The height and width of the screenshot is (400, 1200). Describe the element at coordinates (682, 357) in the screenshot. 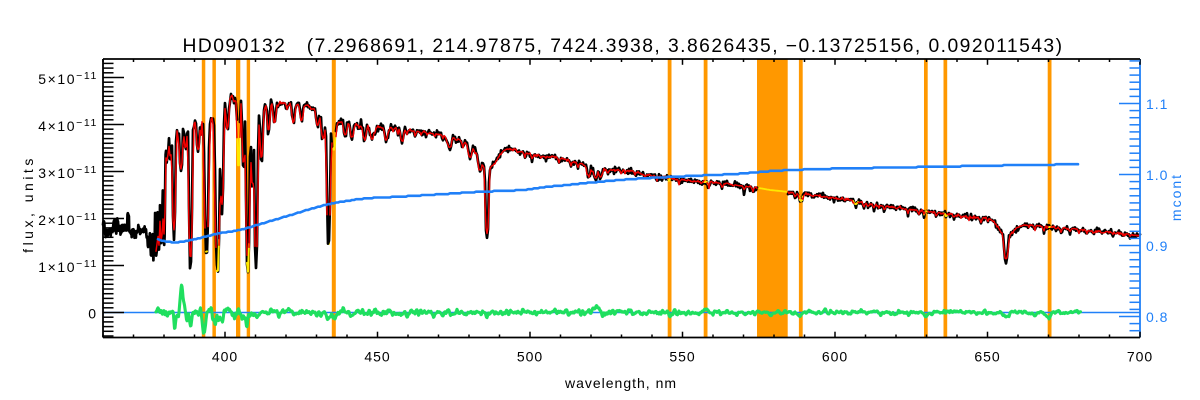

I see `svg-text: 550` at that location.